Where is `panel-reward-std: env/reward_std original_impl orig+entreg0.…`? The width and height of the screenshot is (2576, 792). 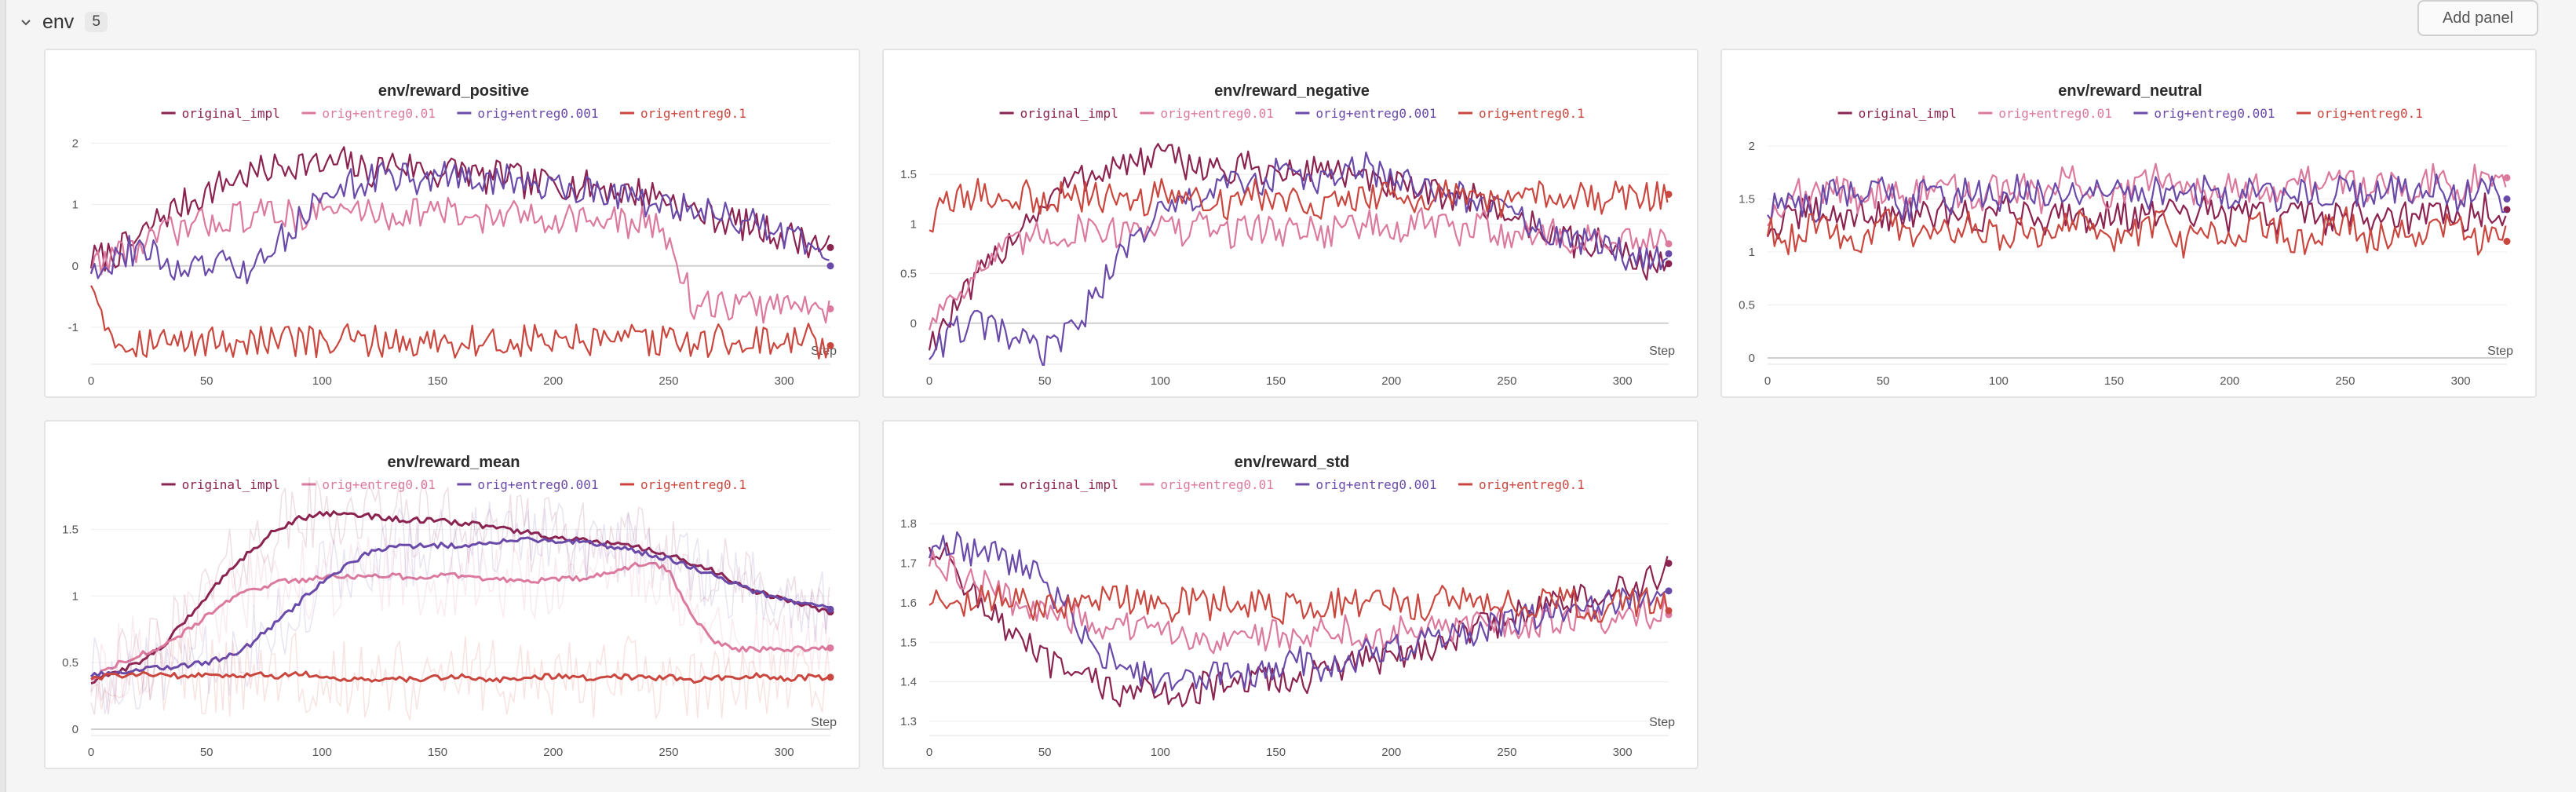
panel-reward-std: env/reward_std original_impl orig+entreg0.… is located at coordinates (1290, 594).